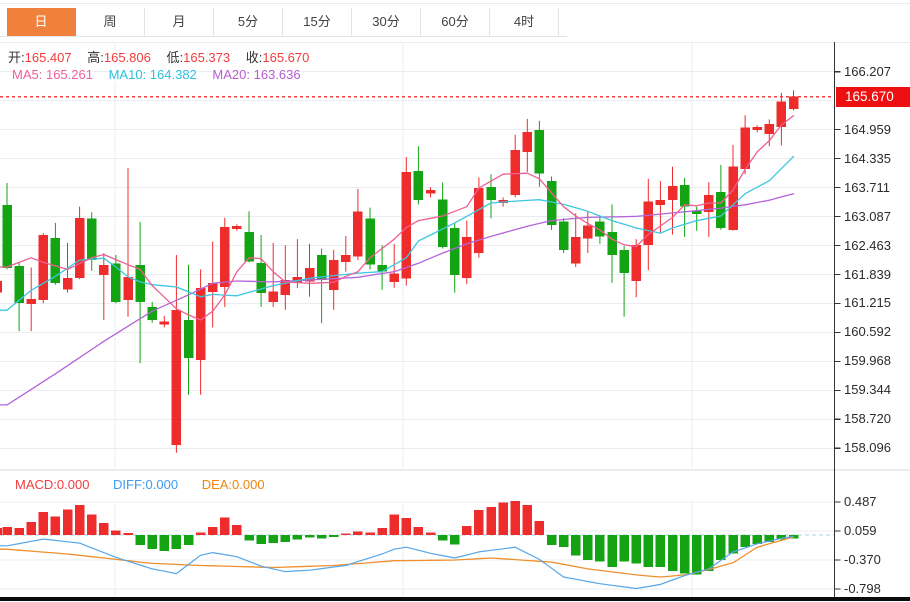 Image resolution: width=910 pixels, height=602 pixels. What do you see at coordinates (248, 22) in the screenshot?
I see `tab-5min: 5分` at bounding box center [248, 22].